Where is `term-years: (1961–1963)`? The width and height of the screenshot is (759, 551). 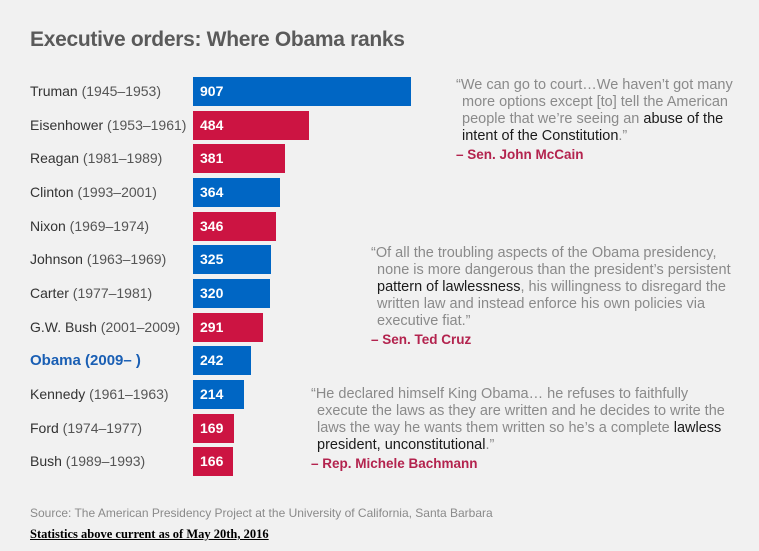 term-years: (1961–1963) is located at coordinates (127, 393).